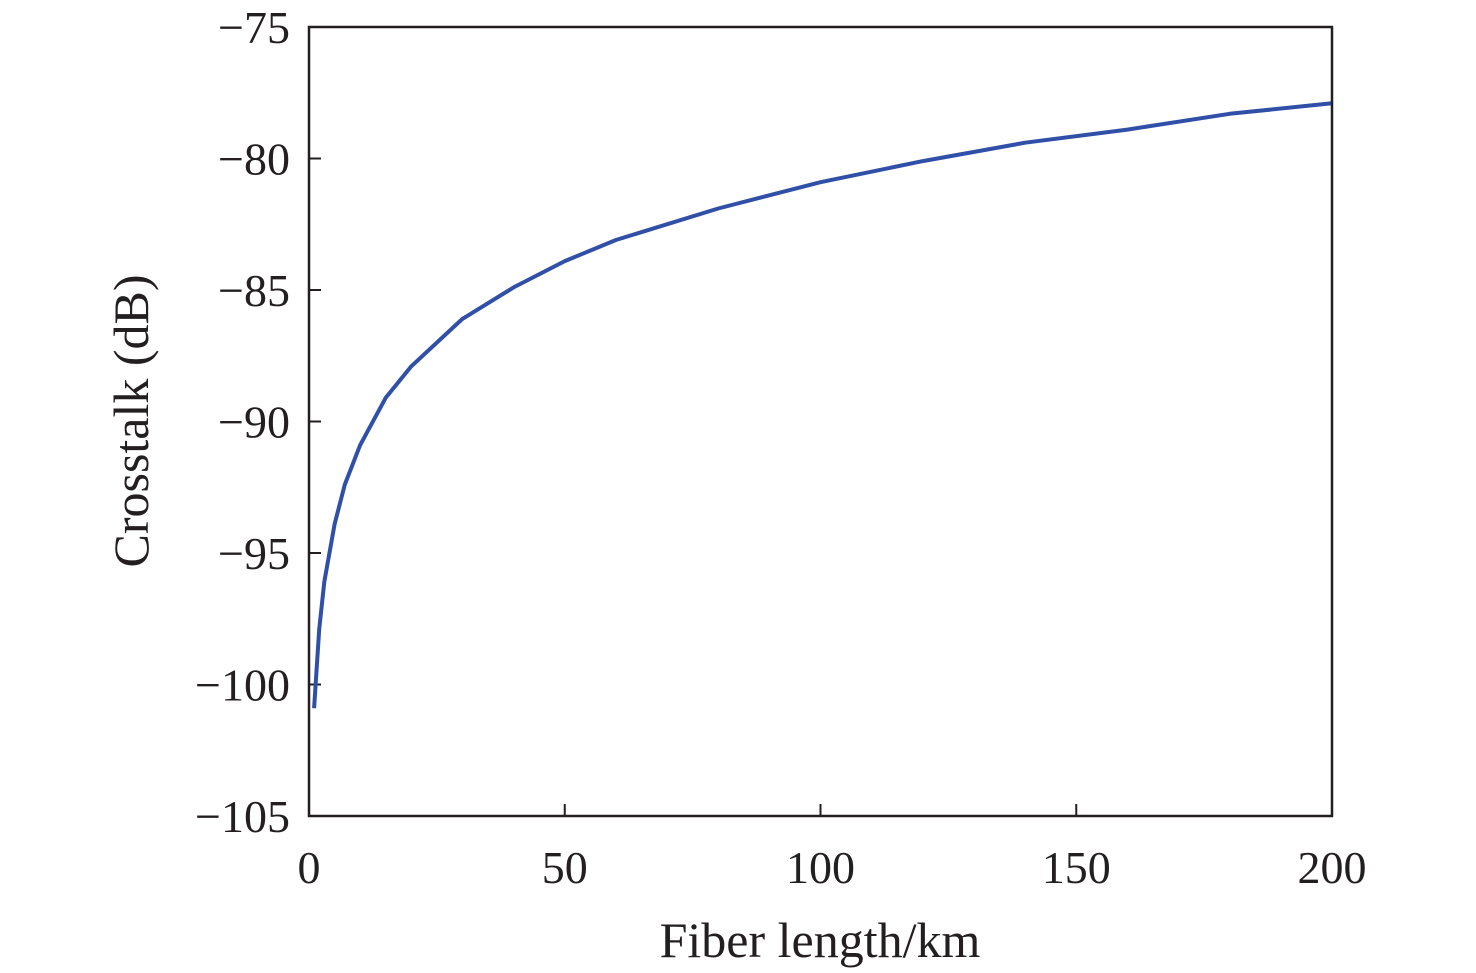  I want to click on y-tick-label: −90, so click(254, 422).